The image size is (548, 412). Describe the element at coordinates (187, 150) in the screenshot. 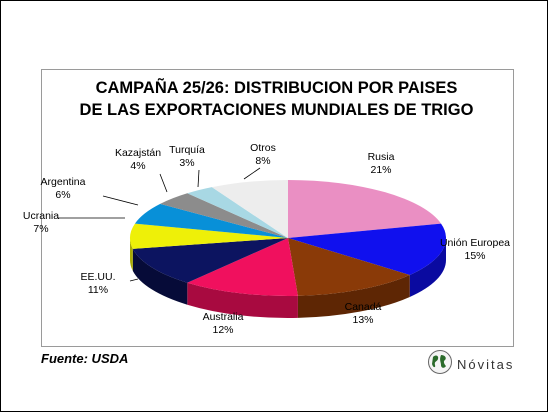

I see `slice-label-name: Turquía` at that location.